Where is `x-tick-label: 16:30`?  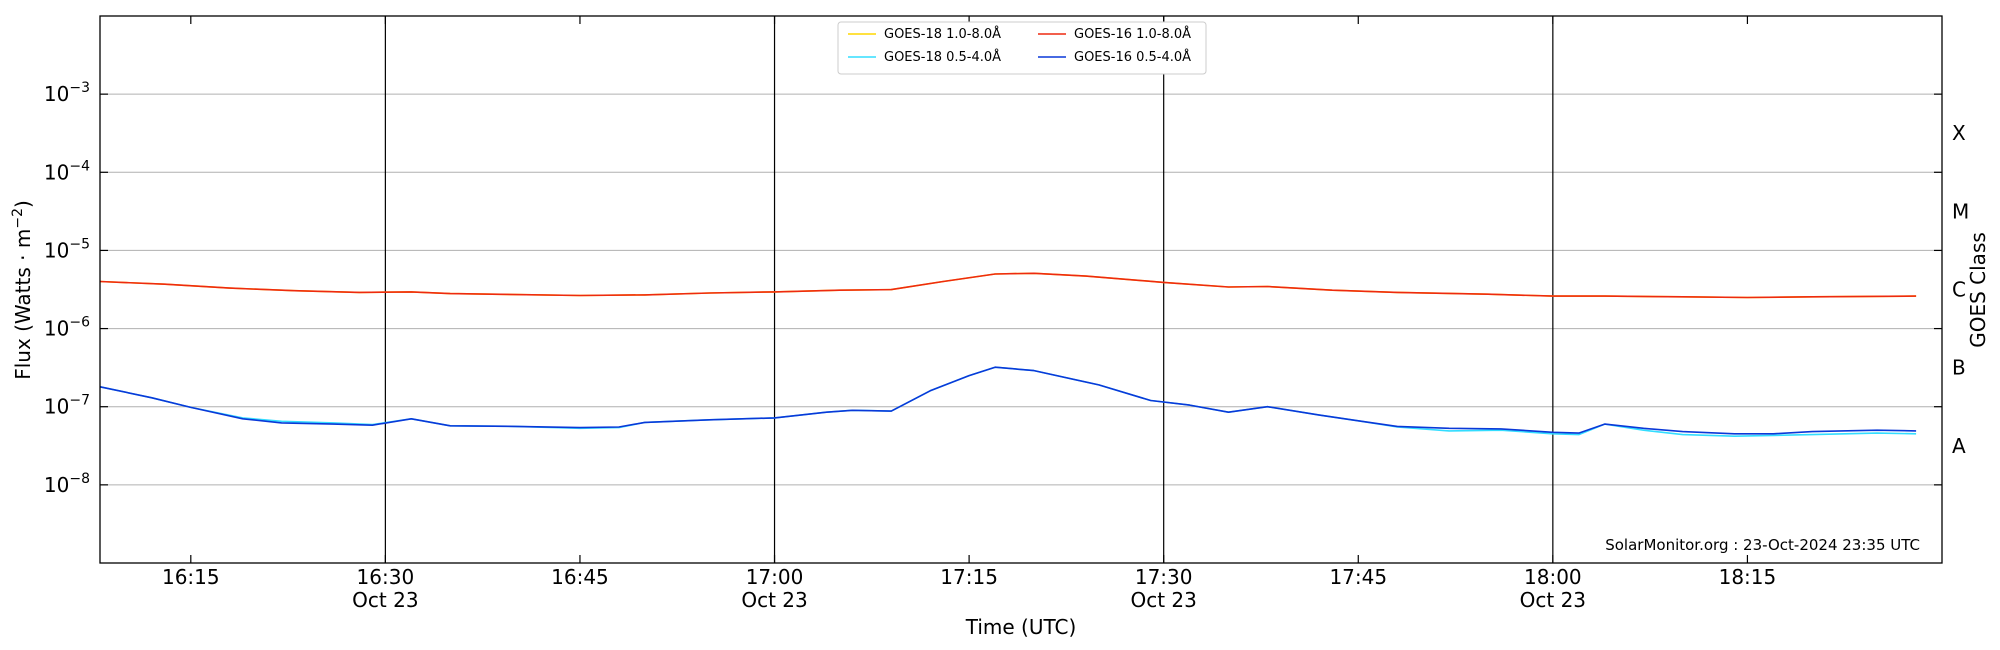
x-tick-label: 16:30 is located at coordinates (386, 577).